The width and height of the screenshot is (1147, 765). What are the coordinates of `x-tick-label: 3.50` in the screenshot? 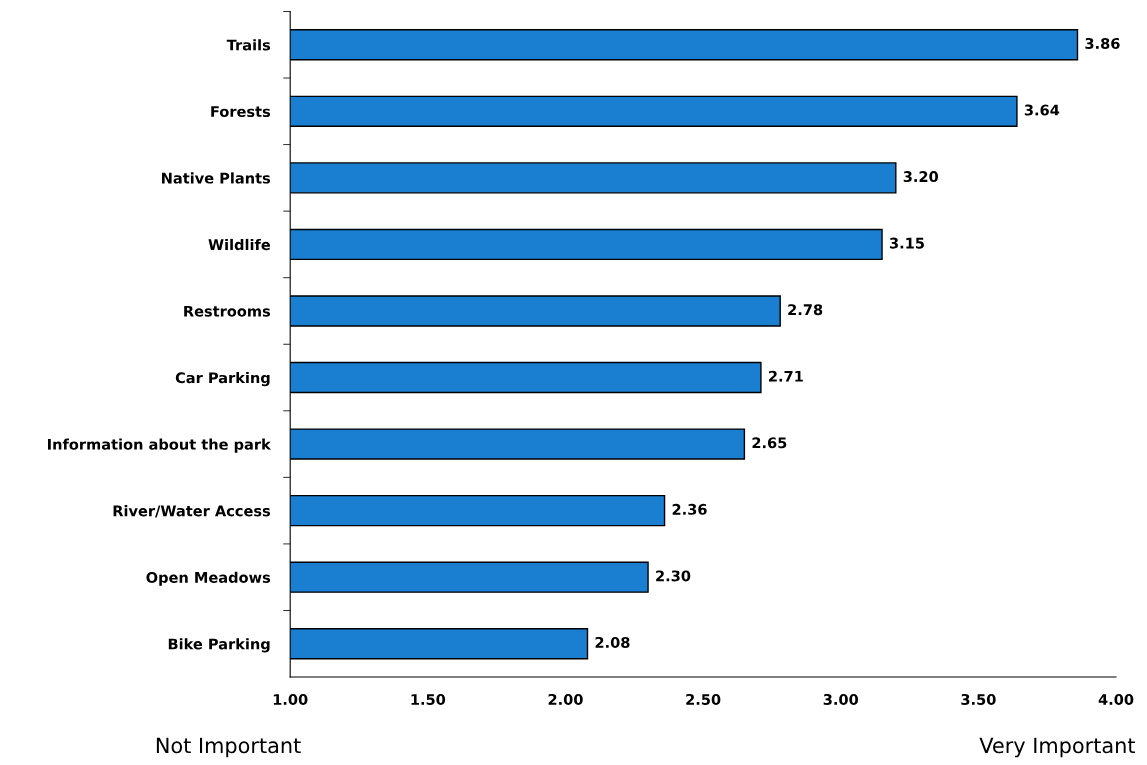 It's located at (978, 699).